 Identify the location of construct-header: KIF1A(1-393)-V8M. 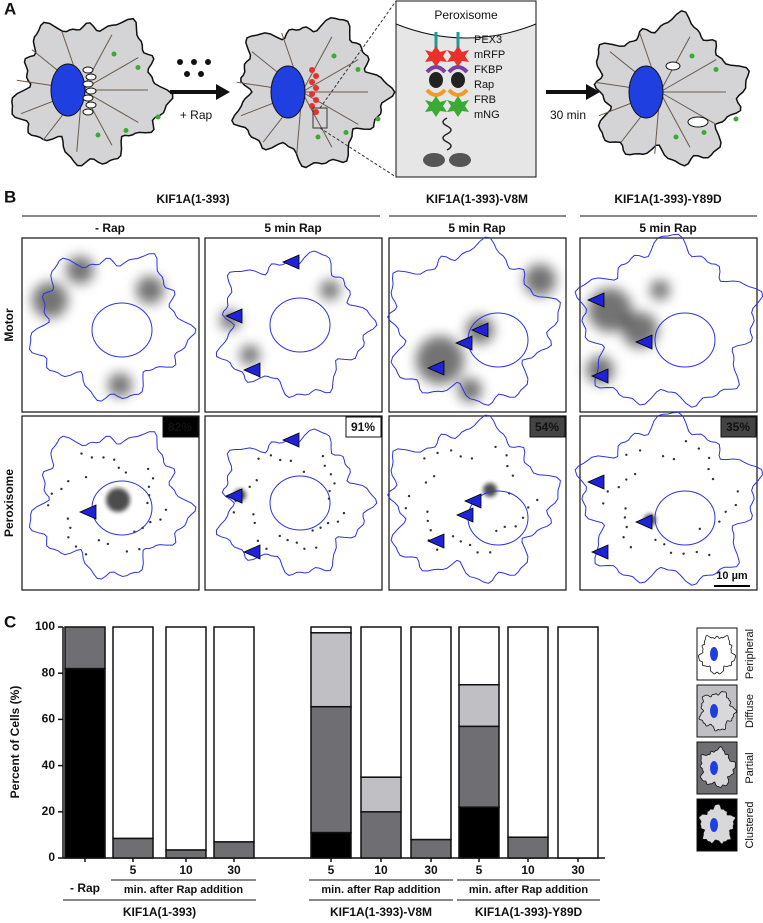
(477, 199).